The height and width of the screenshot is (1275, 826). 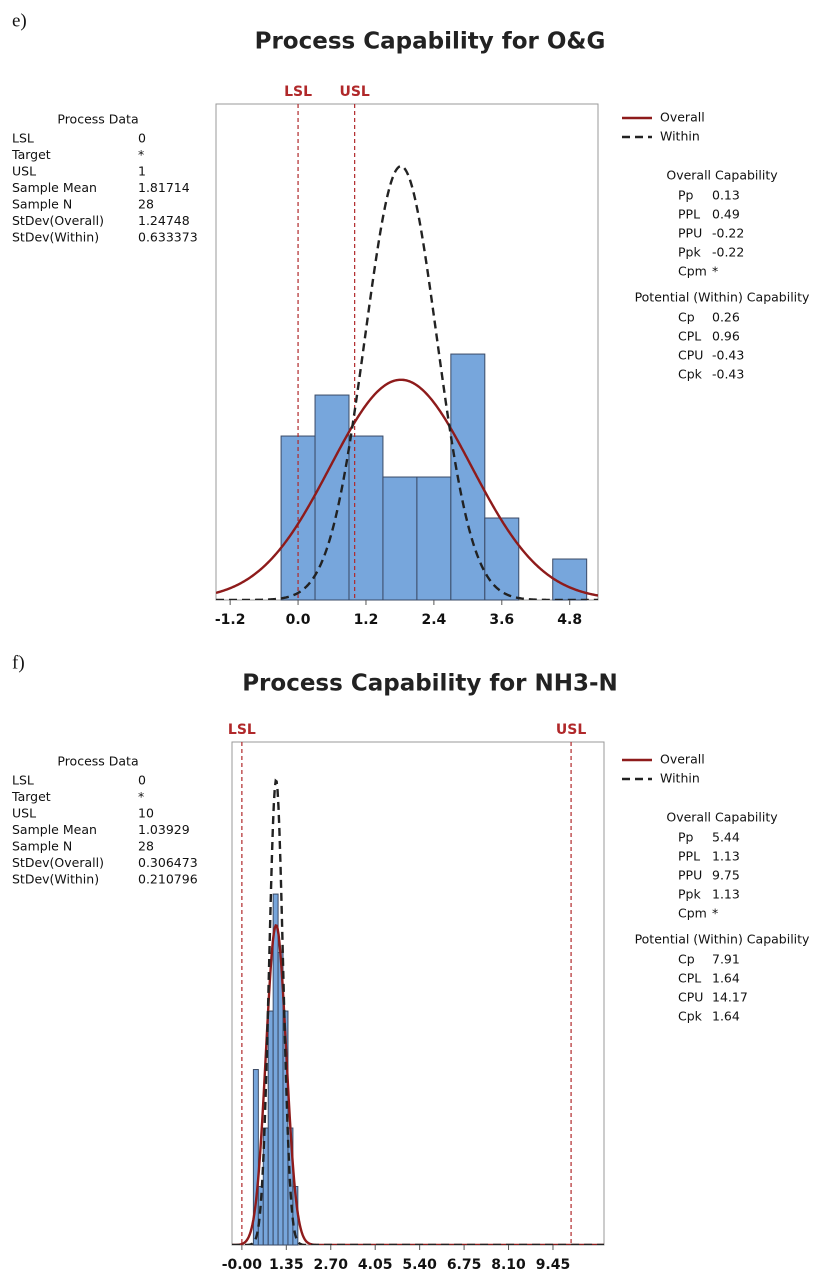 What do you see at coordinates (726, 837) in the screenshot?
I see `table-value: 5.44` at bounding box center [726, 837].